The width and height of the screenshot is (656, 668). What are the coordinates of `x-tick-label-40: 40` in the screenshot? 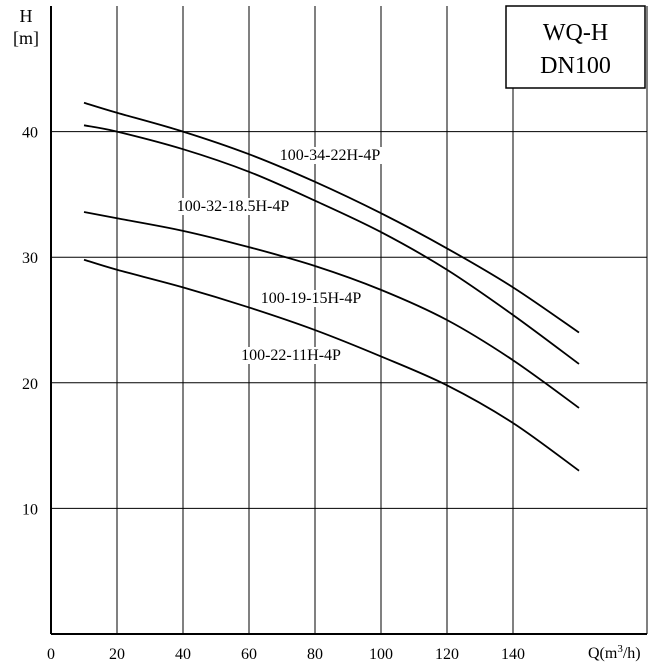 It's located at (183, 654).